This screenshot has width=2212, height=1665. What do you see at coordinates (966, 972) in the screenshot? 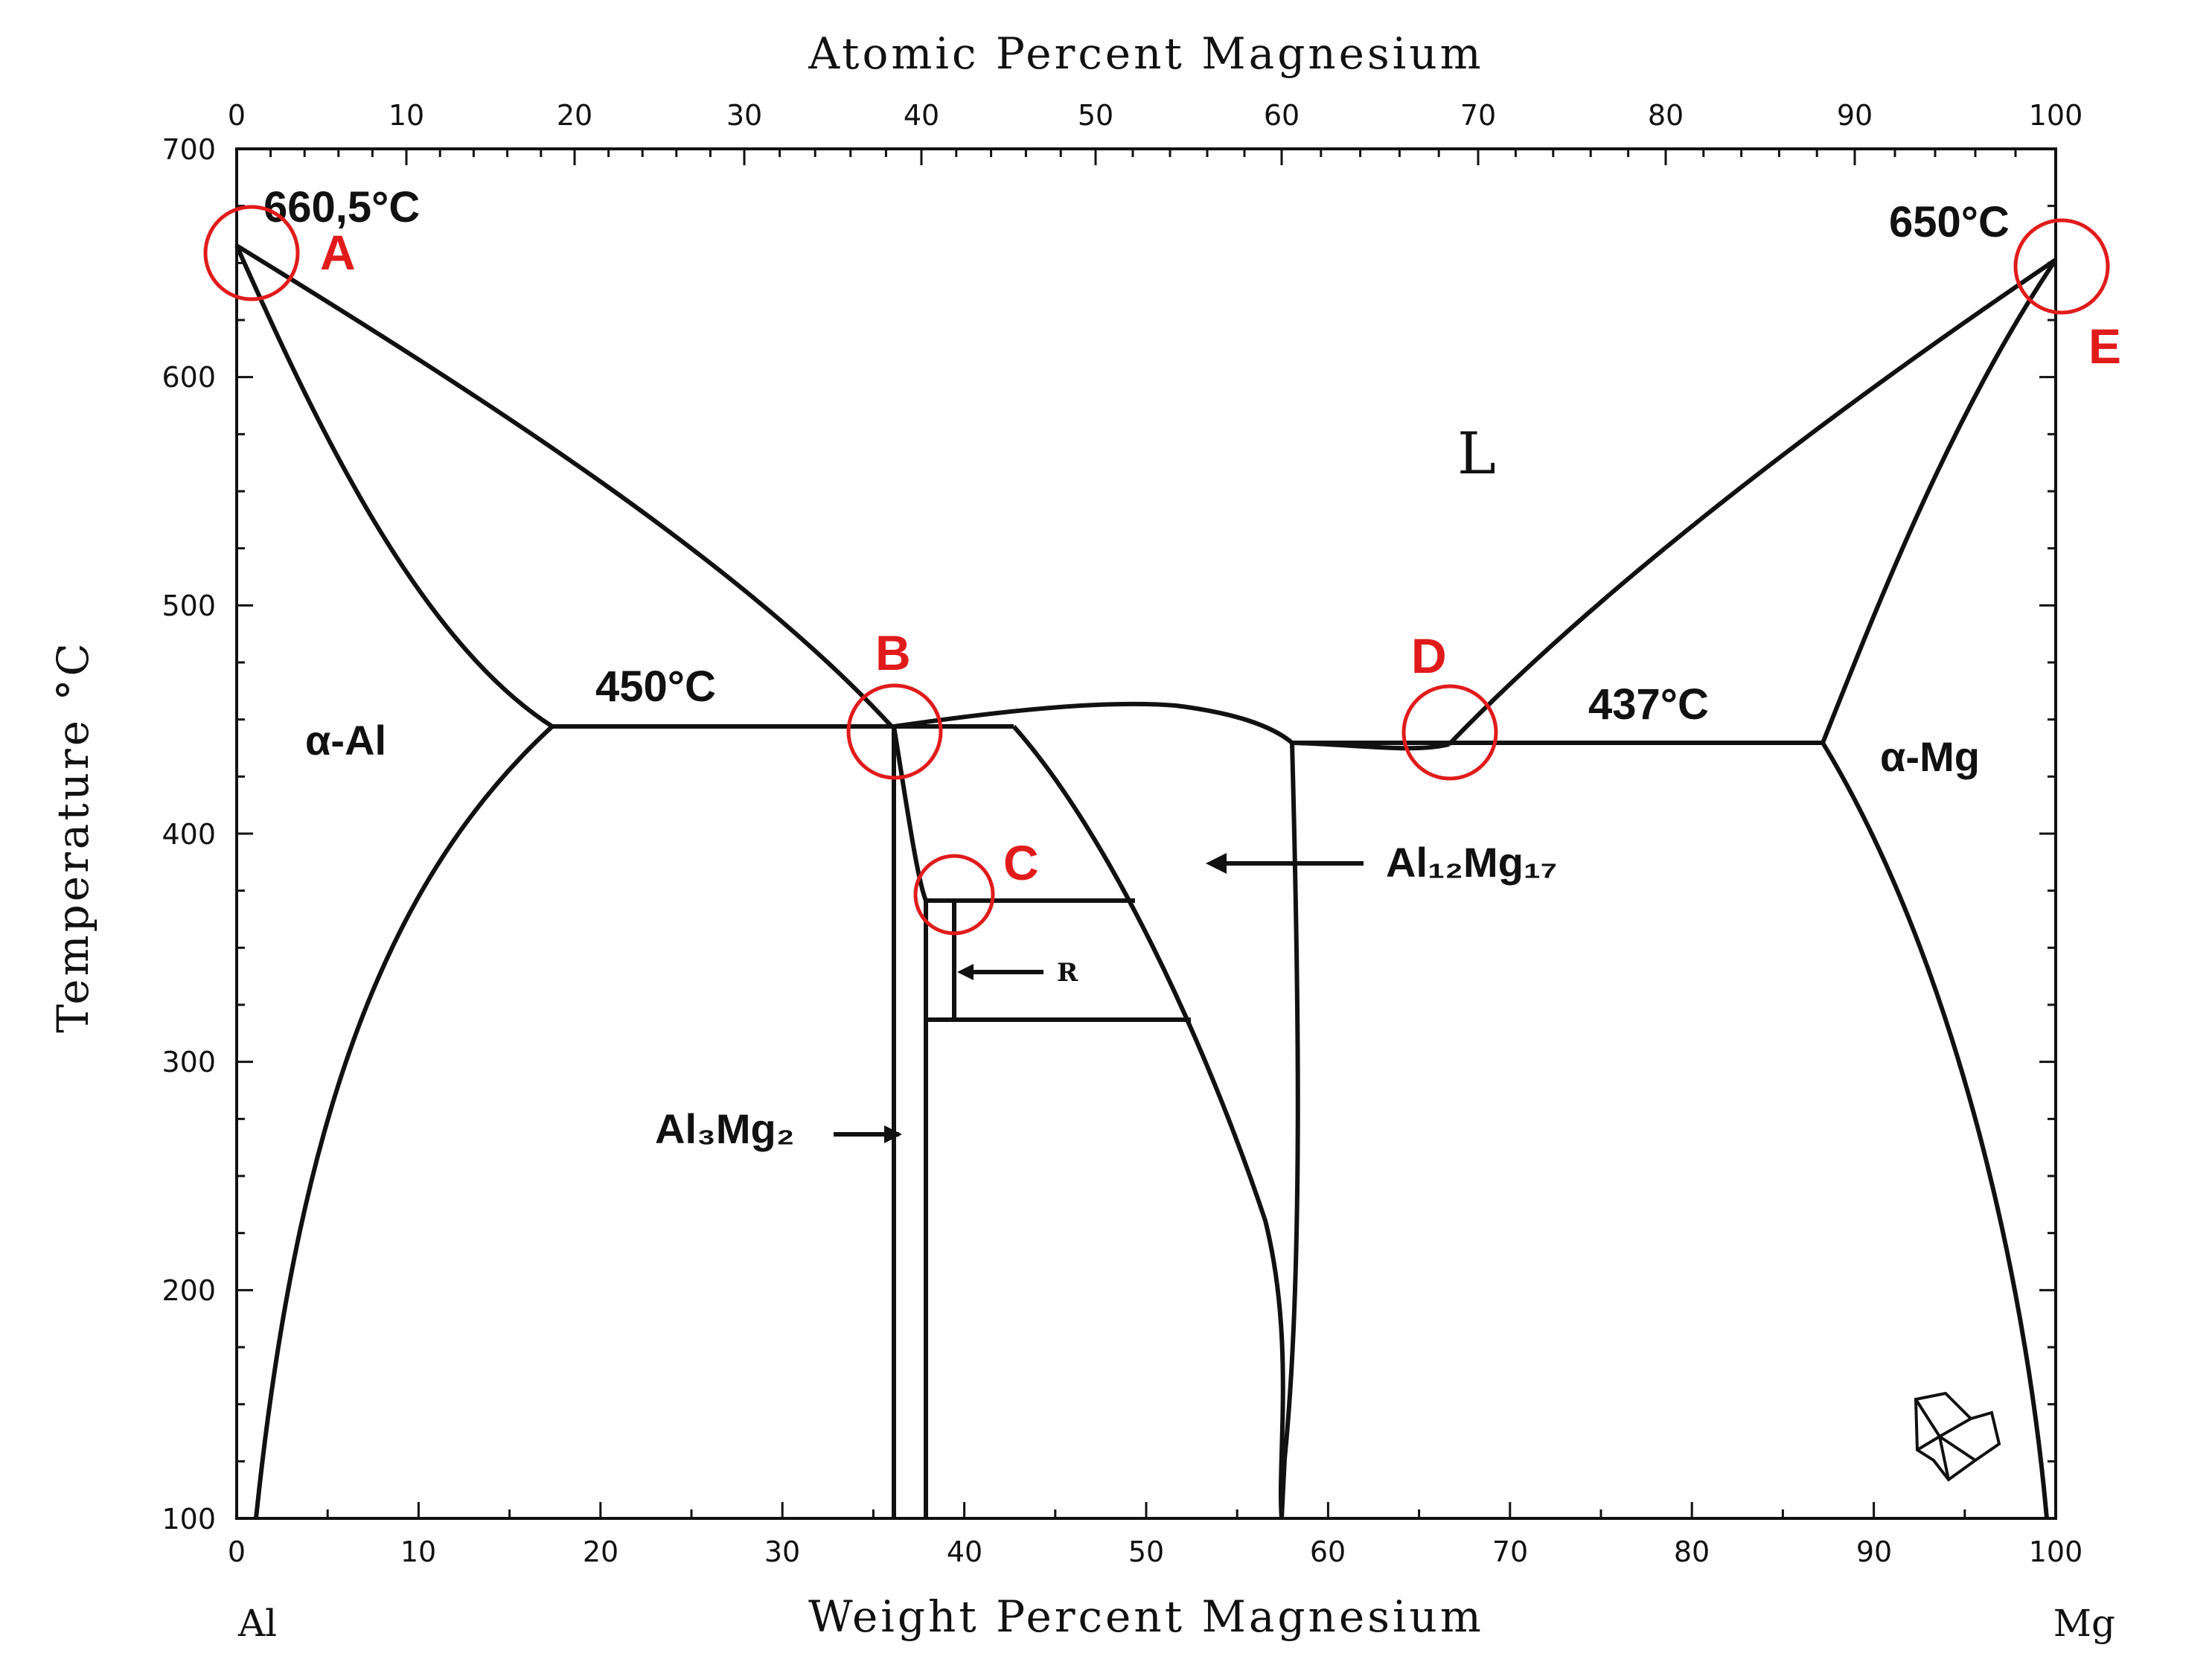
I see `r-arrow-head` at bounding box center [966, 972].